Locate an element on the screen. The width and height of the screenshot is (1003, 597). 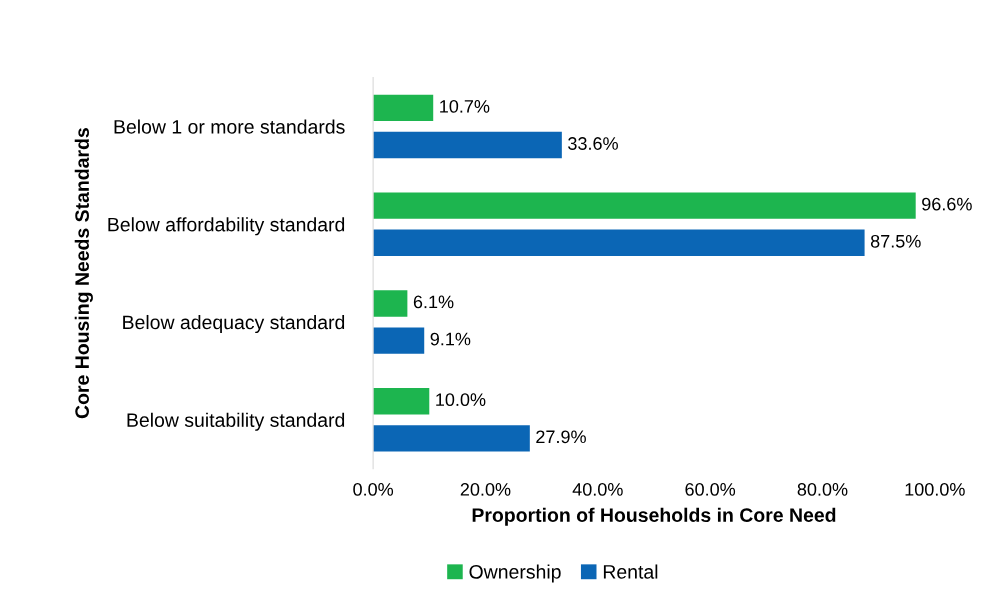
y-axis-title: Core Housing Needs Standards is located at coordinates (83, 273).